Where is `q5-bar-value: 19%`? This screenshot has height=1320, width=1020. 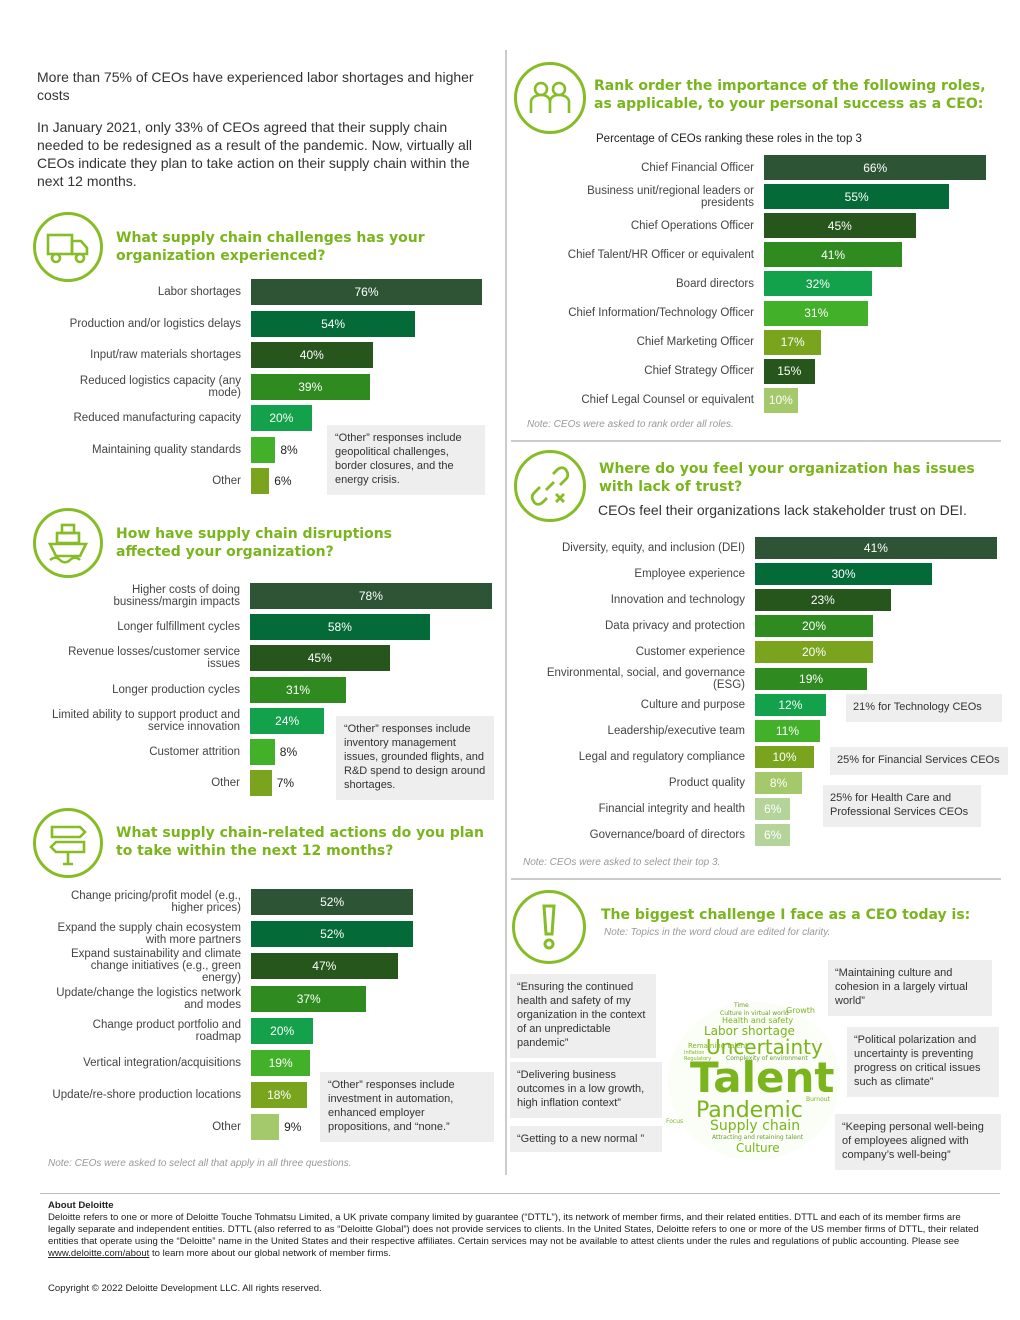 q5-bar-value: 19% is located at coordinates (811, 678).